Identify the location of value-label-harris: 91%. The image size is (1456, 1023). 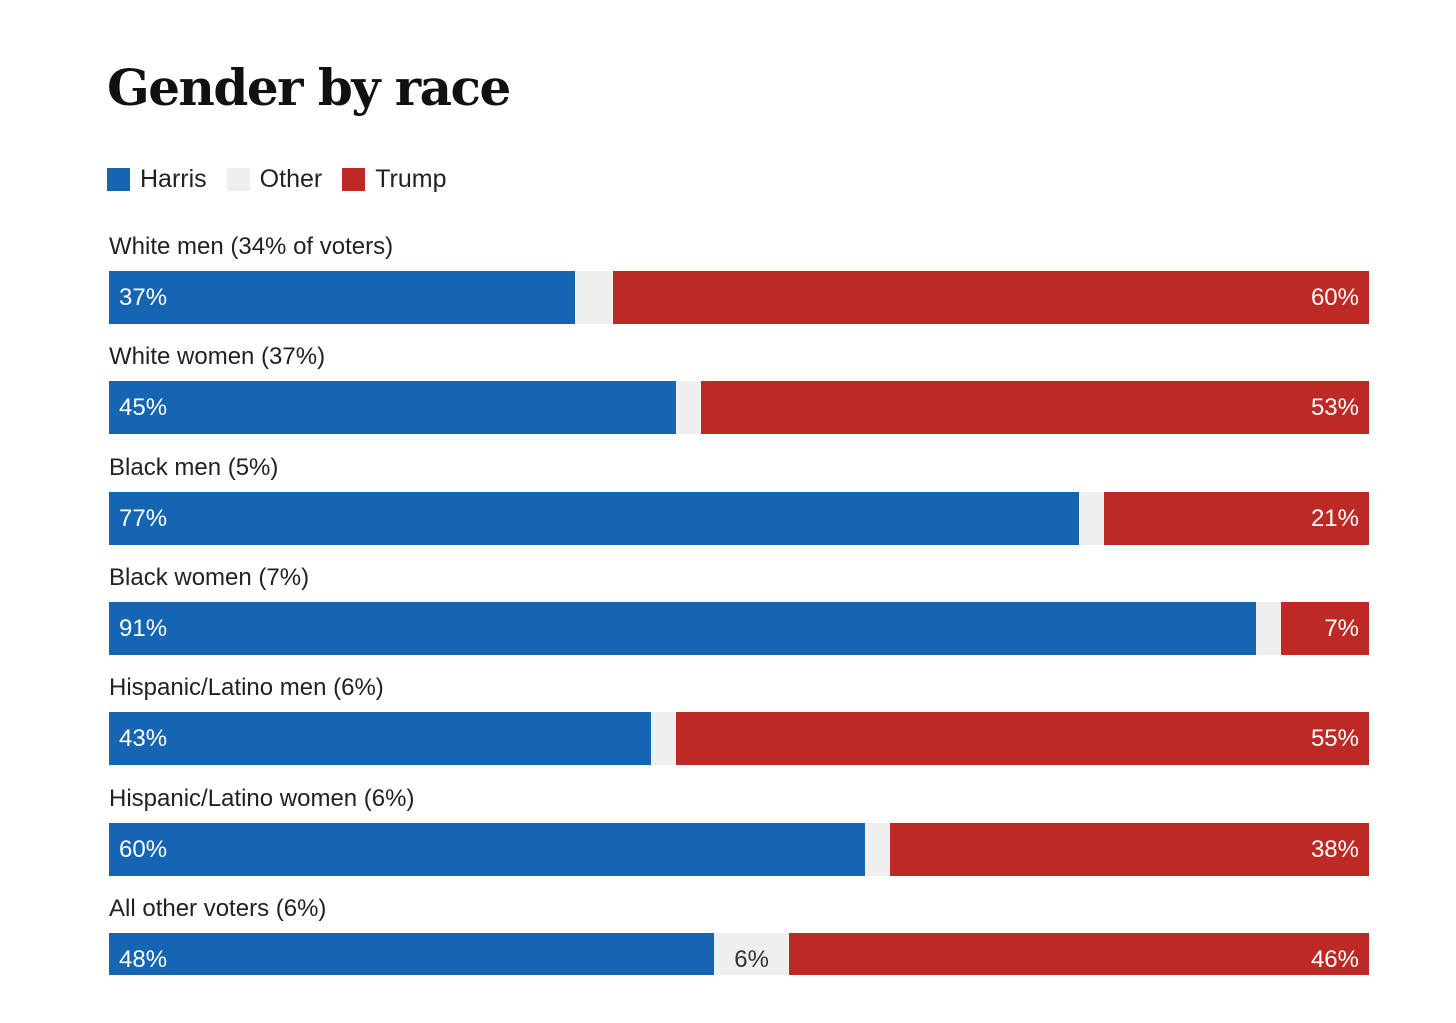
(143, 628).